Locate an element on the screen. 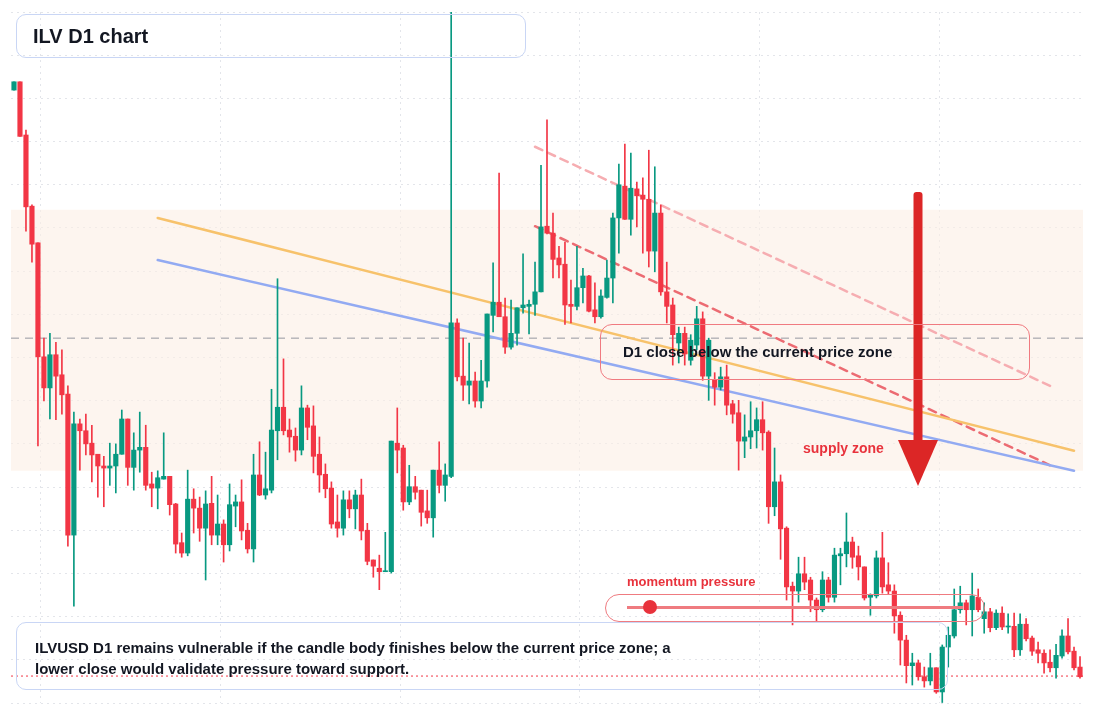 Image resolution: width=1120 pixels, height=704 pixels. text: ILV D1 chart is located at coordinates (271, 36).